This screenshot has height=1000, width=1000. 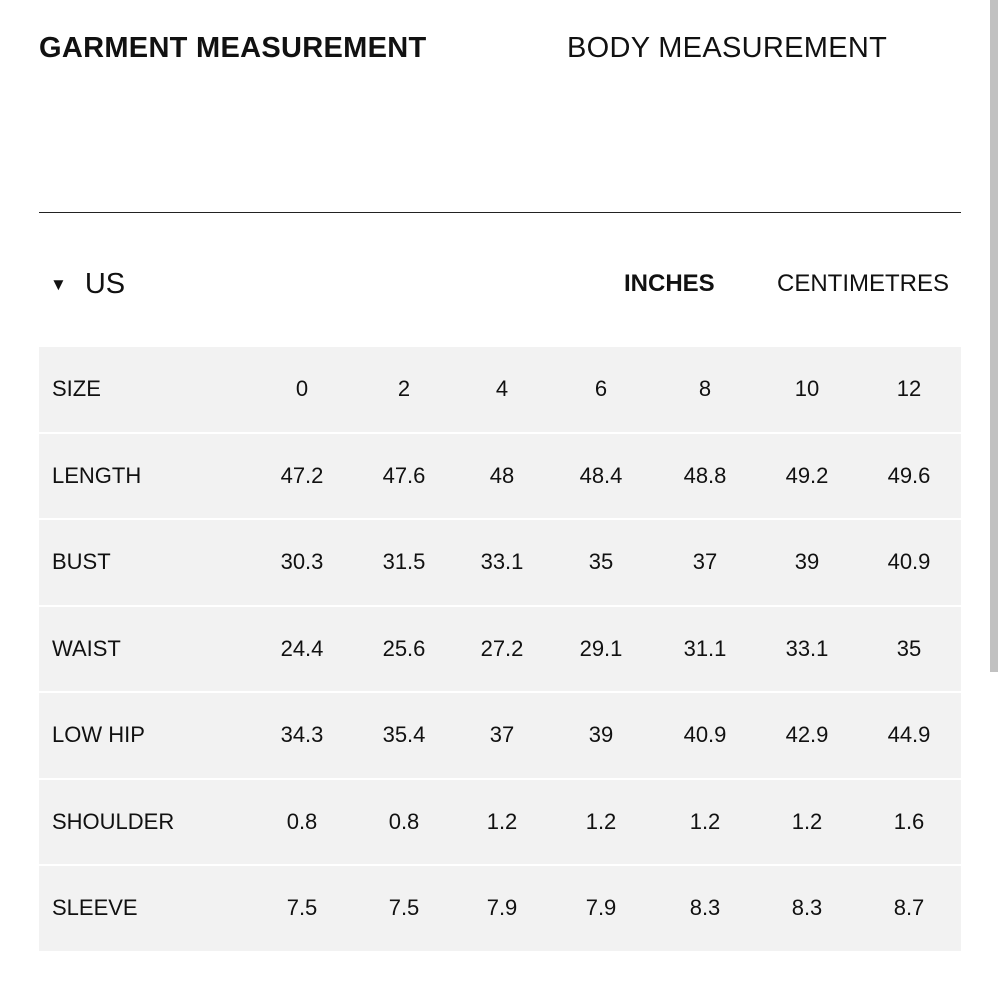 What do you see at coordinates (105, 284) in the screenshot?
I see `region-label: US` at bounding box center [105, 284].